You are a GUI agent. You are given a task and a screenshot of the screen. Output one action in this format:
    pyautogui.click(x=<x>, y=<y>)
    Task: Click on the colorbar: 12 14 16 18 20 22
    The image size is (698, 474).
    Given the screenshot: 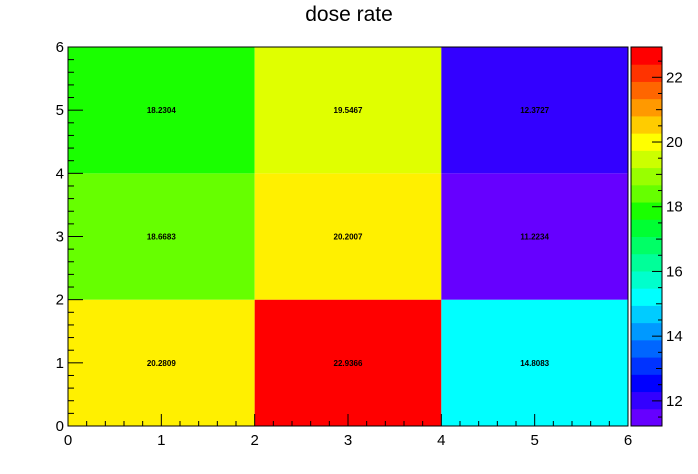 What is the action you would take?
    pyautogui.click(x=656, y=236)
    